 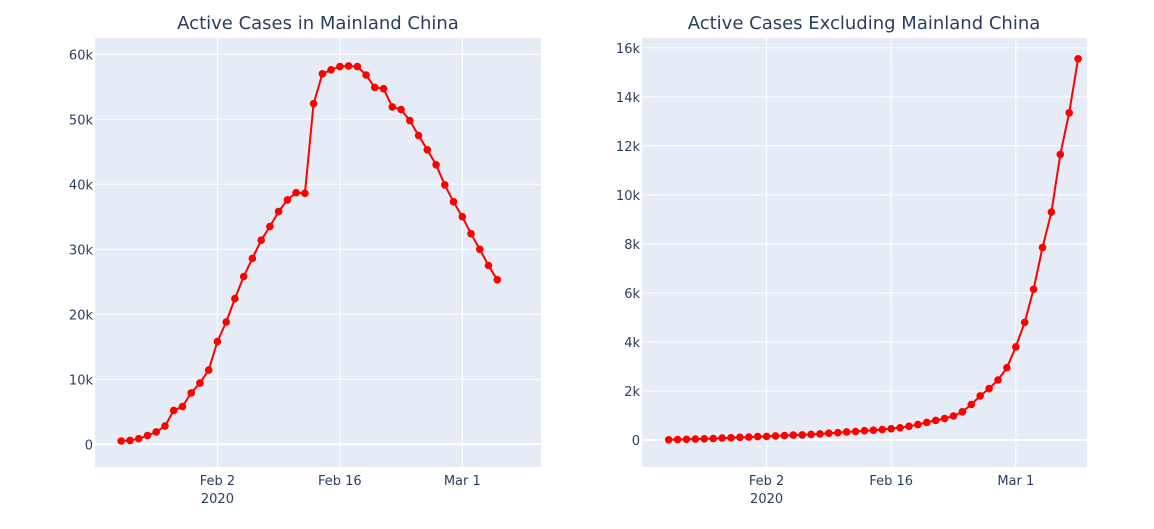 What do you see at coordinates (628, 196) in the screenshot?
I see `y-tick-label: 10k` at bounding box center [628, 196].